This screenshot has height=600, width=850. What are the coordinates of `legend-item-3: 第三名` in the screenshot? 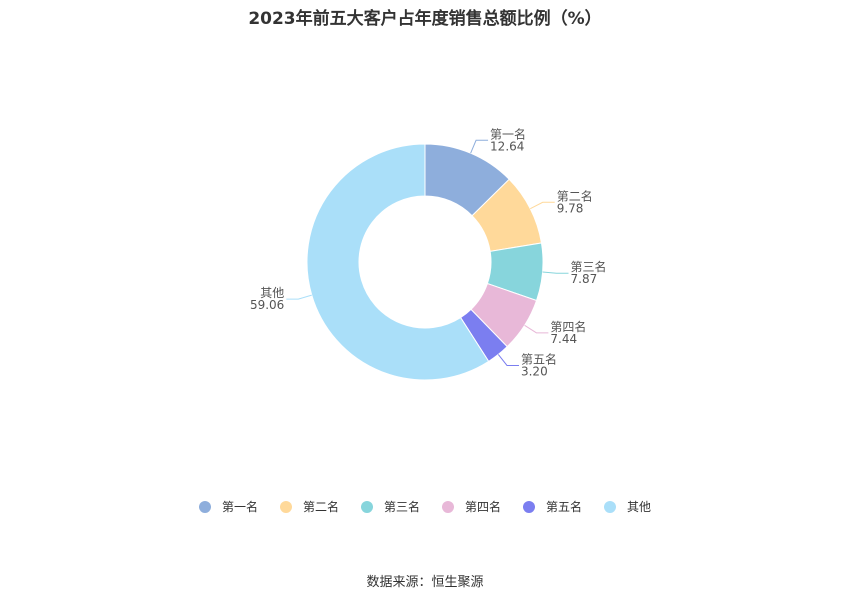 It's located at (390, 506).